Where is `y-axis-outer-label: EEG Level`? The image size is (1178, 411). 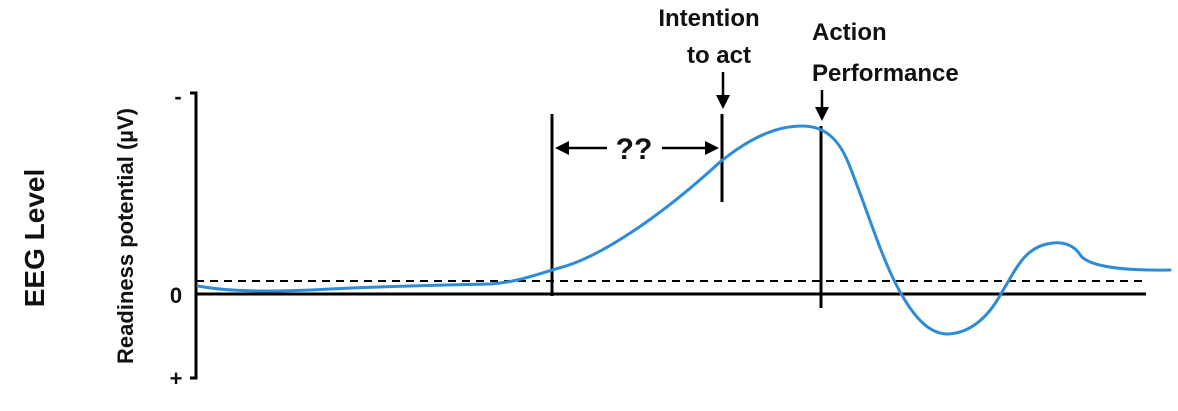
y-axis-outer-label: EEG Level is located at coordinates (34, 238).